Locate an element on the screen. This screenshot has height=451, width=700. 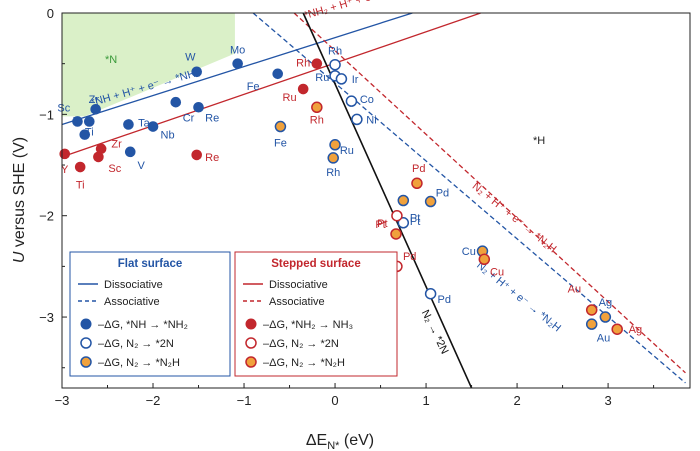
x-tick-label: −3 is located at coordinates (62, 400).